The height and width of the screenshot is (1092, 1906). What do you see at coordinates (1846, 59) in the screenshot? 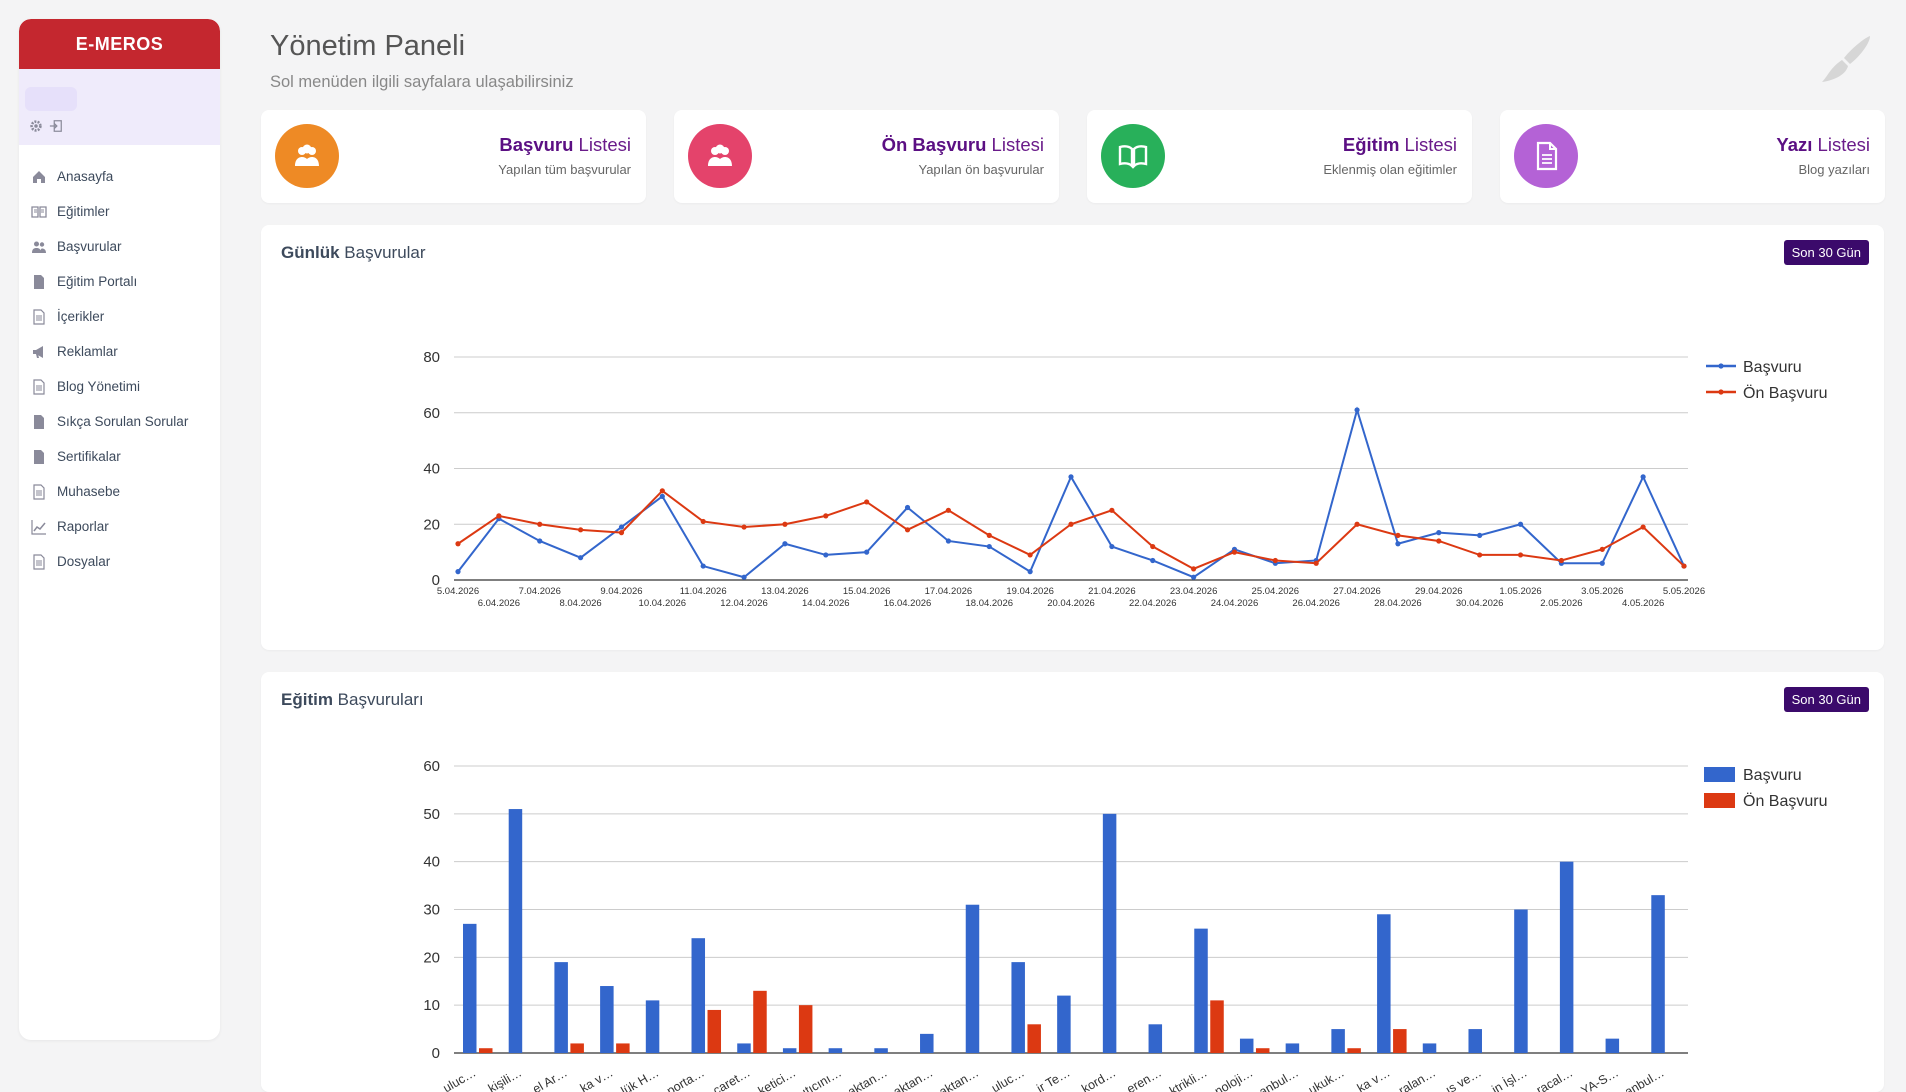
I see `brush-icon` at bounding box center [1846, 59].